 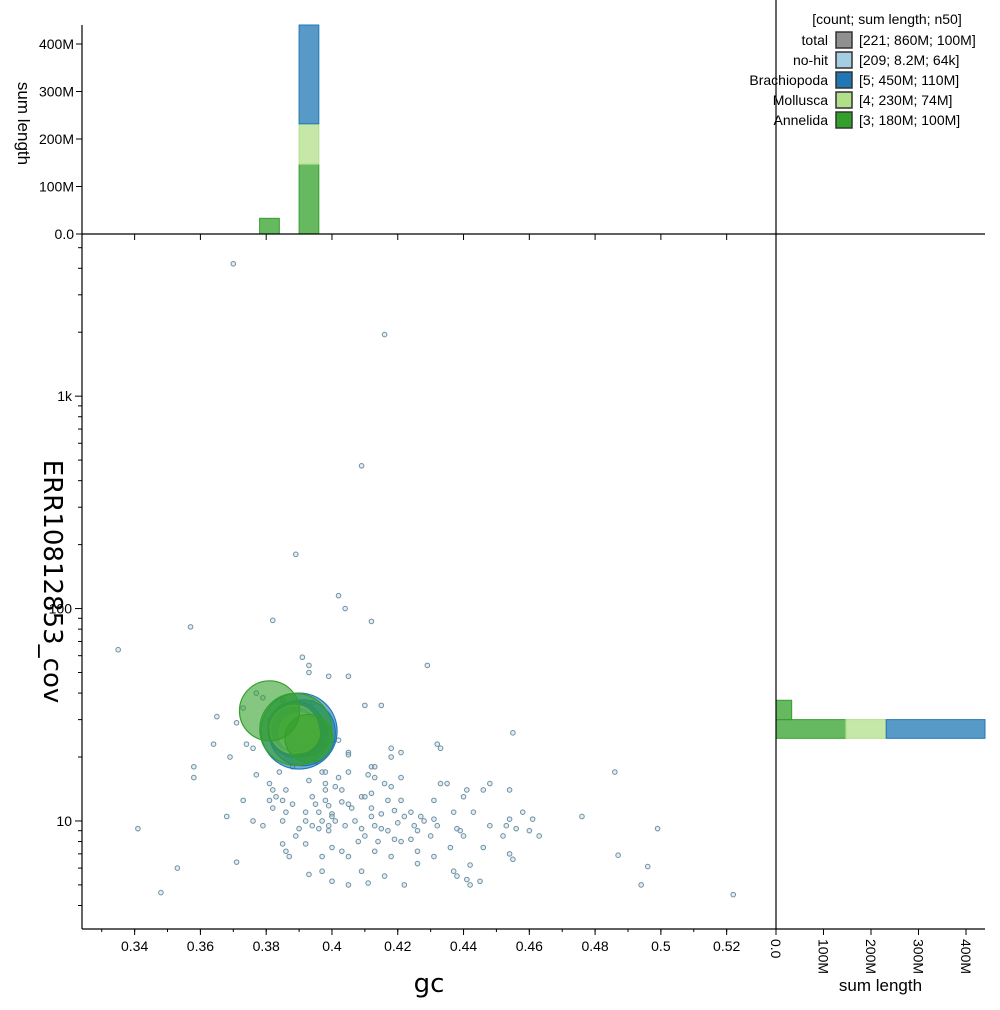 What do you see at coordinates (866, 729) in the screenshot?
I see `right-hist-bar-mollusca` at bounding box center [866, 729].